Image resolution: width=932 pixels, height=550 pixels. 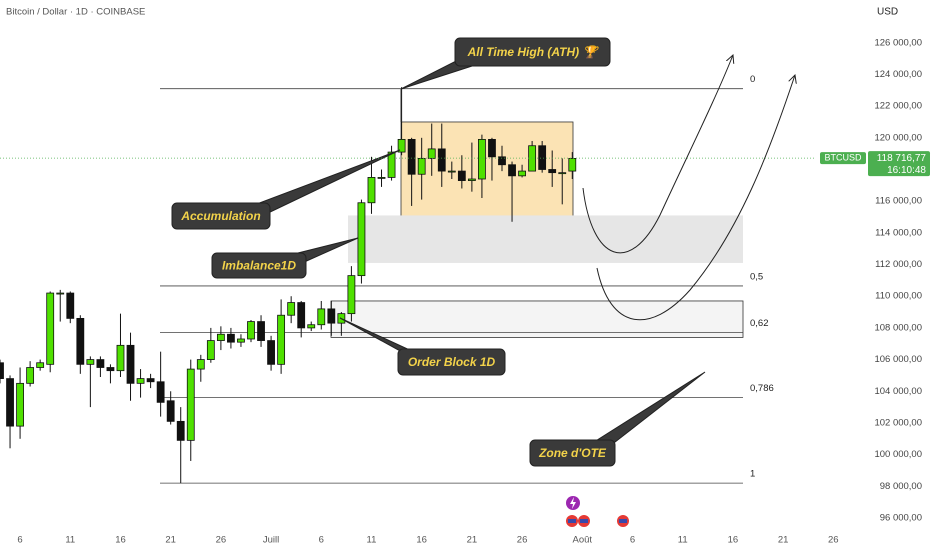 I want to click on event-icon, so click(x=573, y=503).